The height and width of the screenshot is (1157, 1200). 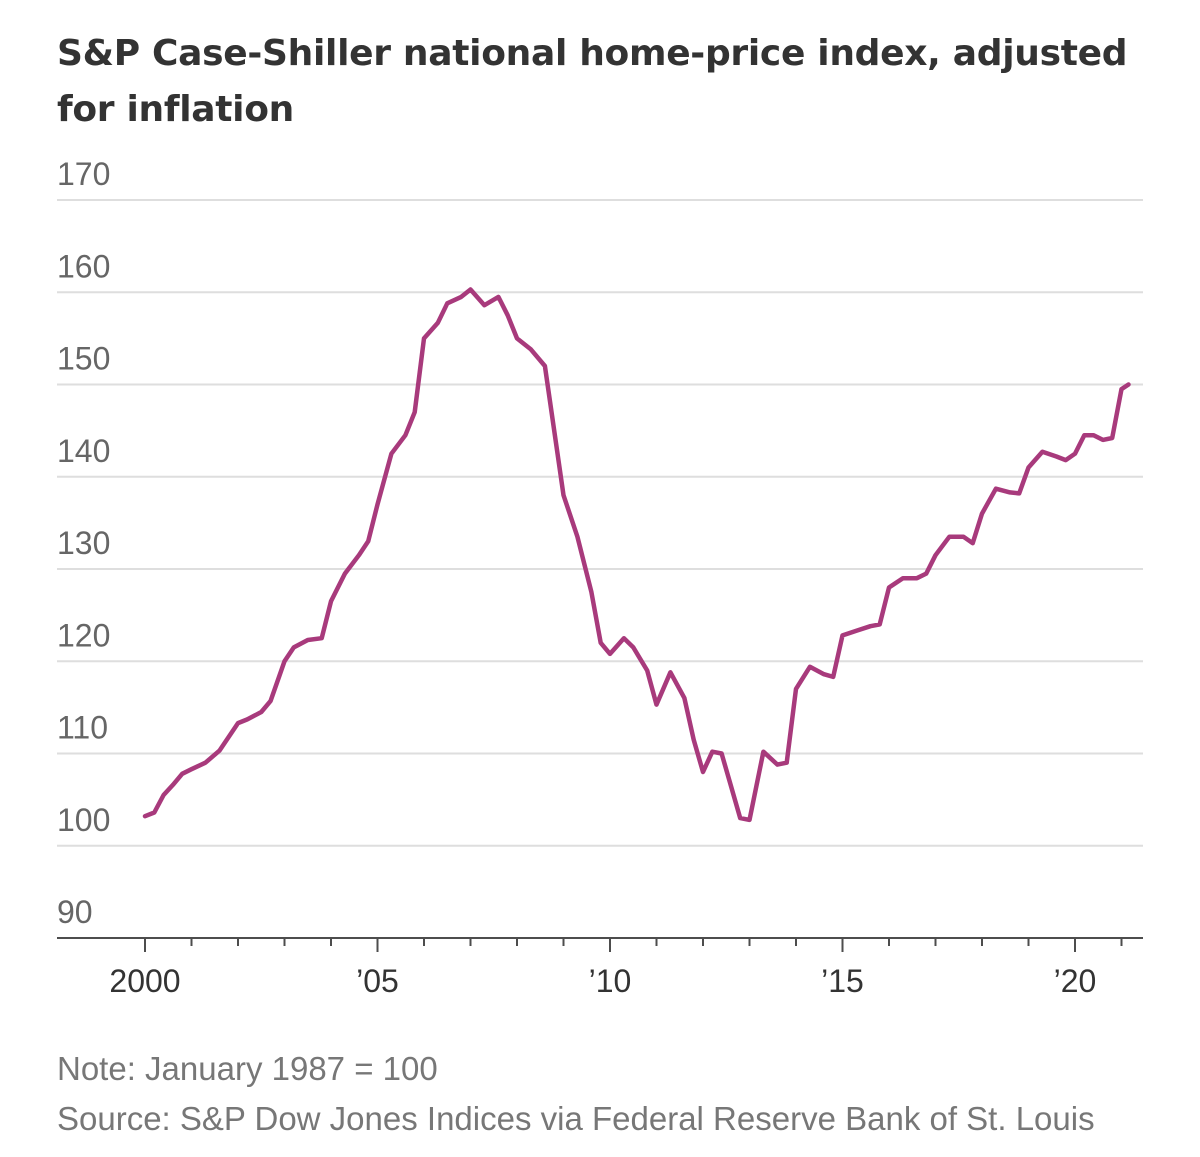 What do you see at coordinates (1075, 981) in the screenshot?
I see `x-tick-label-2020: ’20` at bounding box center [1075, 981].